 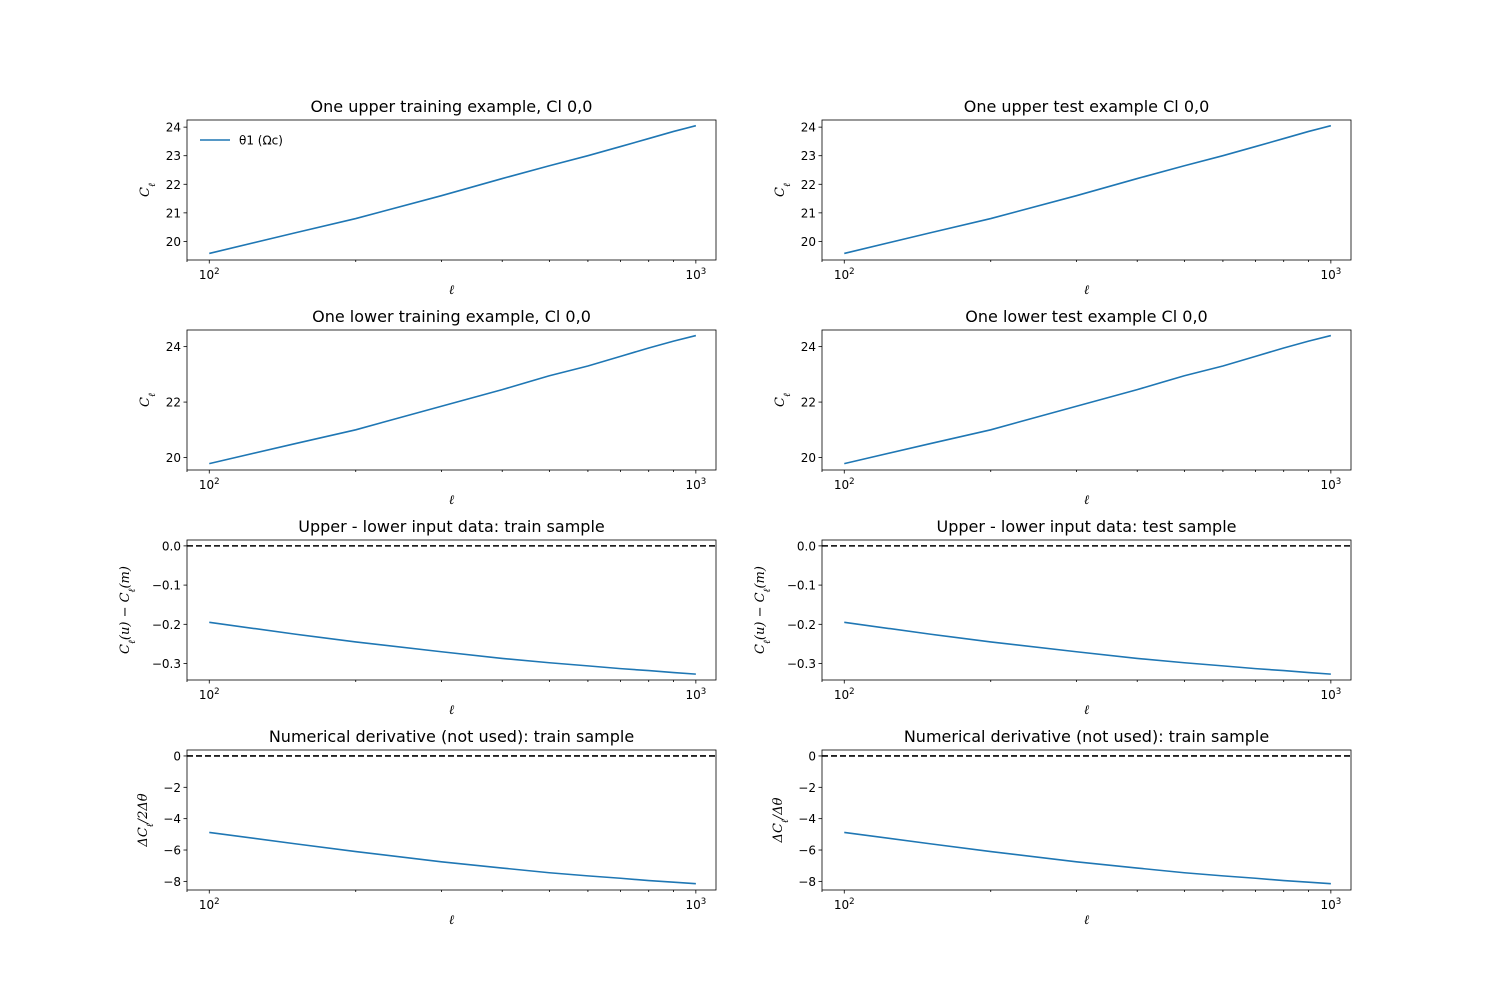 I want to click on legend-label: θ1 (Ωc), so click(x=261, y=141).